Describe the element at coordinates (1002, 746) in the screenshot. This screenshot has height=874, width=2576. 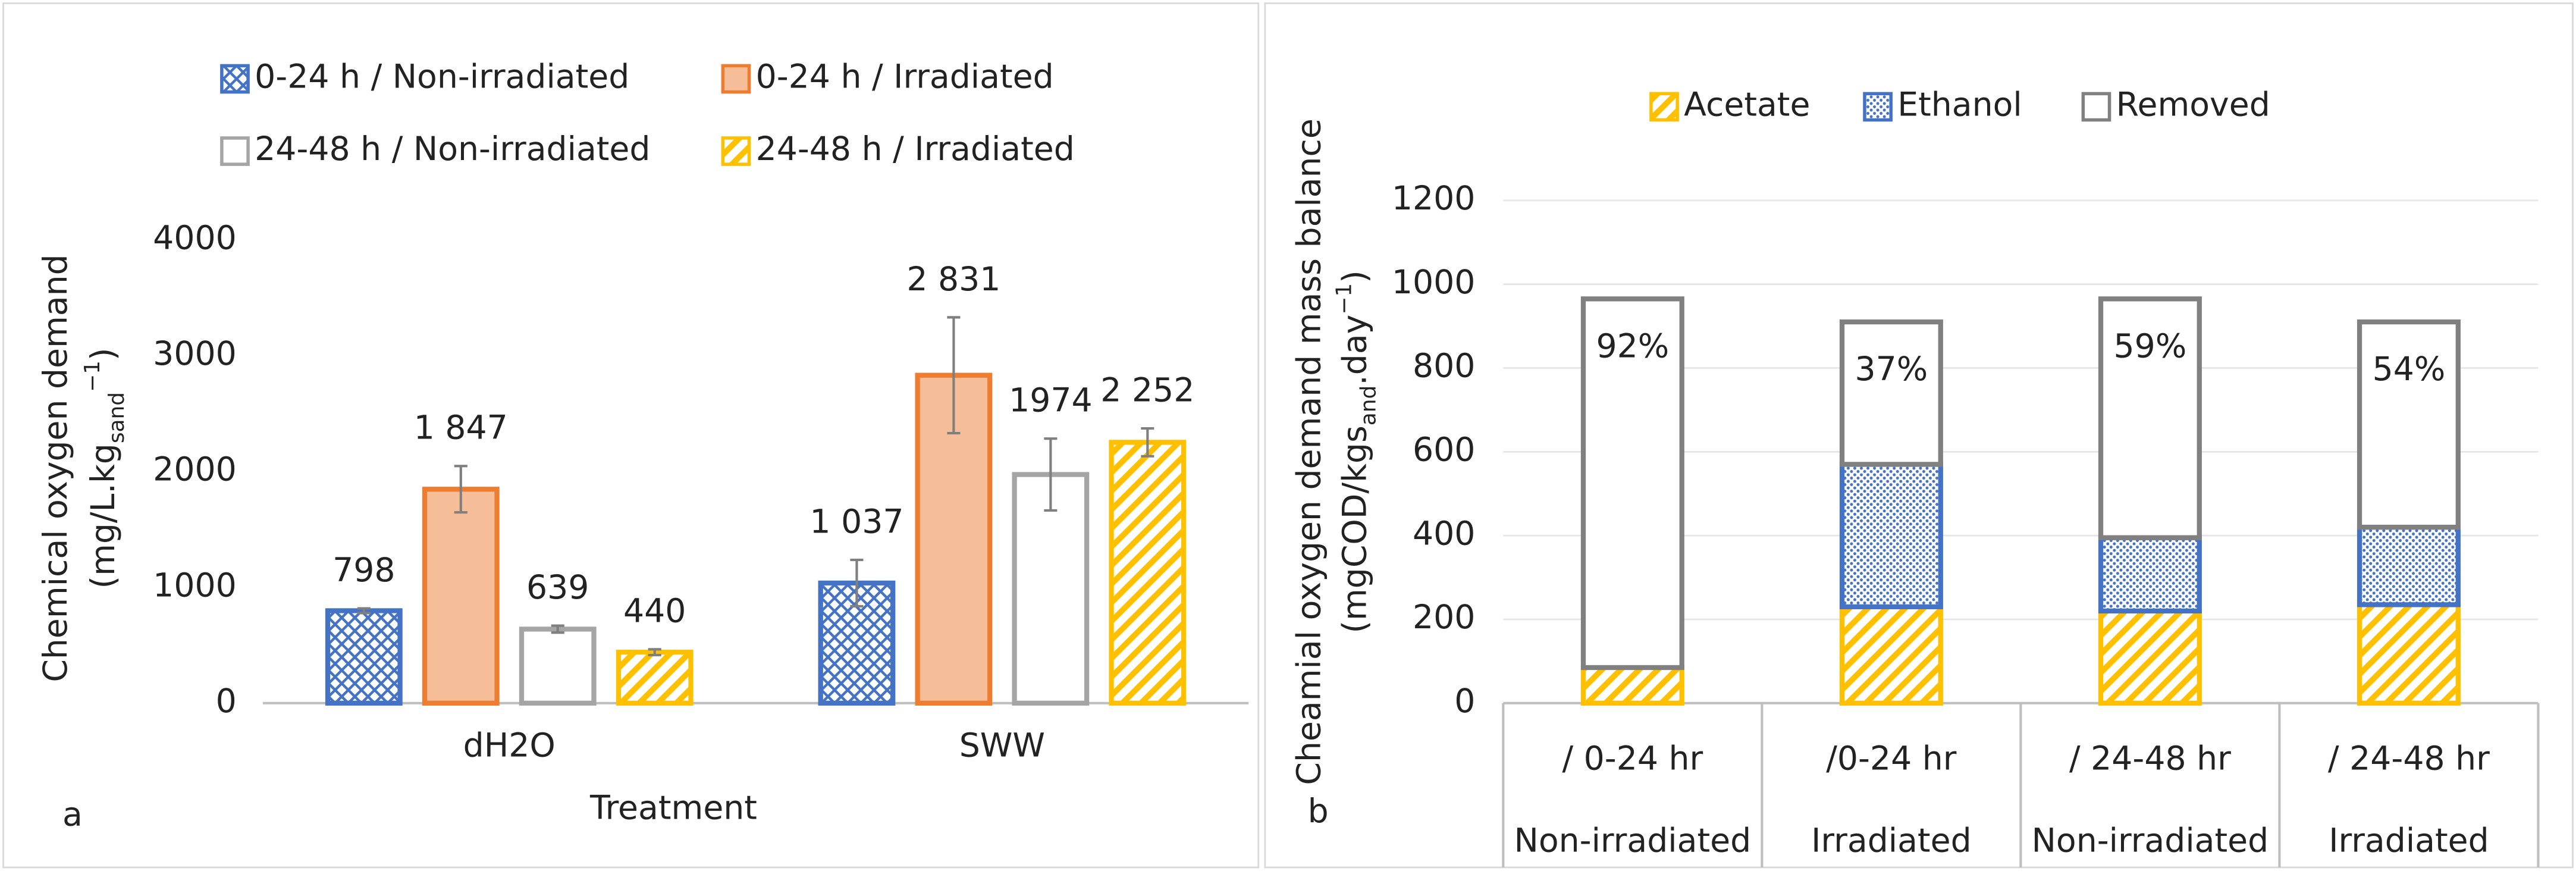
I see `x-tick-label: SWW` at that location.